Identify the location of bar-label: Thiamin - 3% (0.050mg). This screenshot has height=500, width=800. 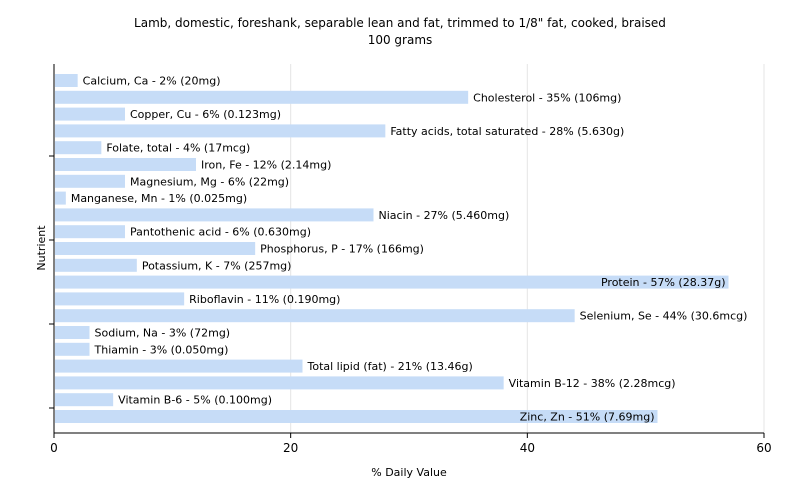
(161, 349).